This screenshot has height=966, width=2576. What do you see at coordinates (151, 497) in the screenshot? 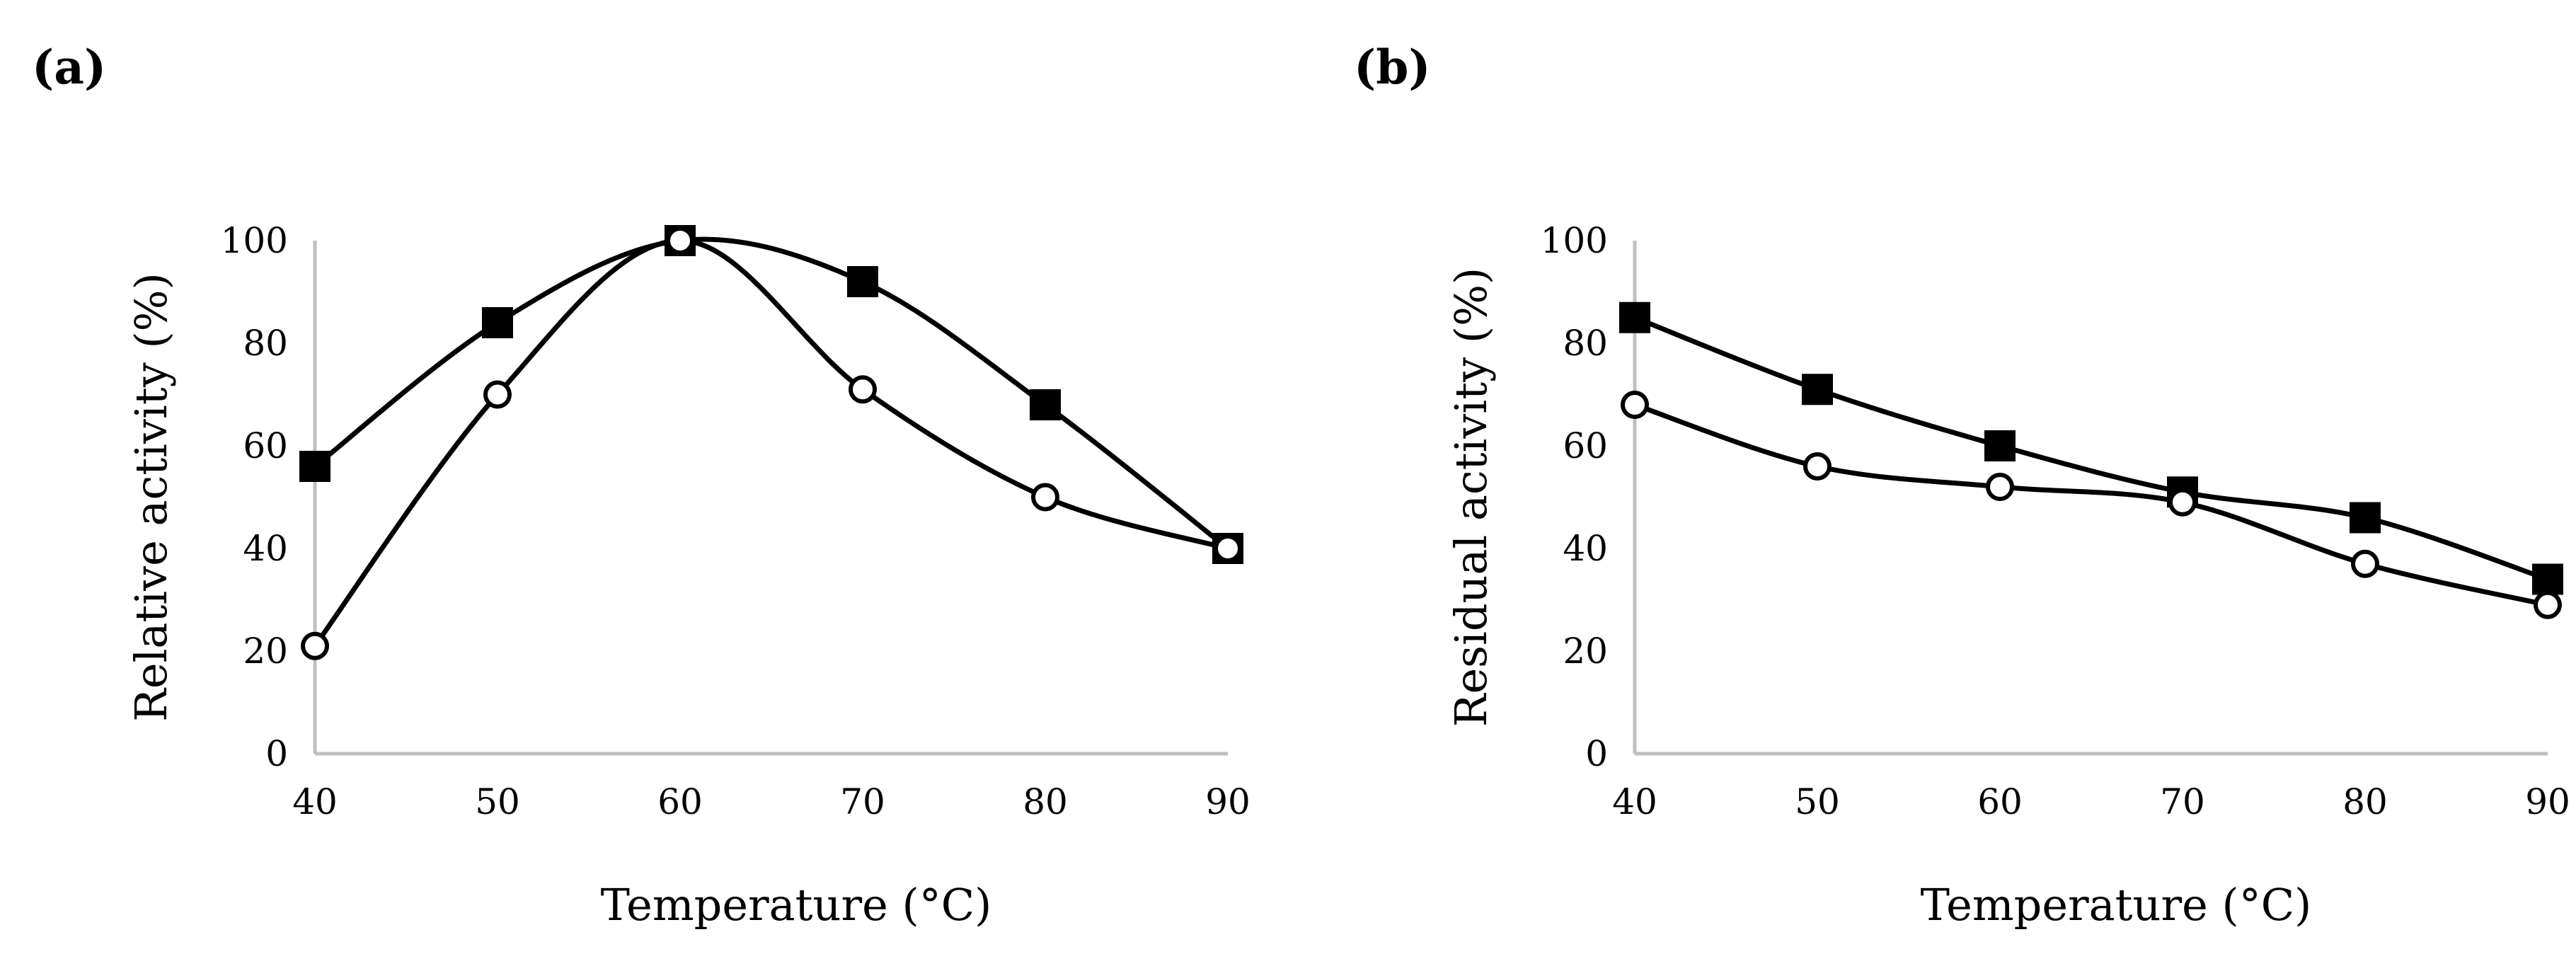
I see `y-axis-title: Relative activity (%)` at bounding box center [151, 497].